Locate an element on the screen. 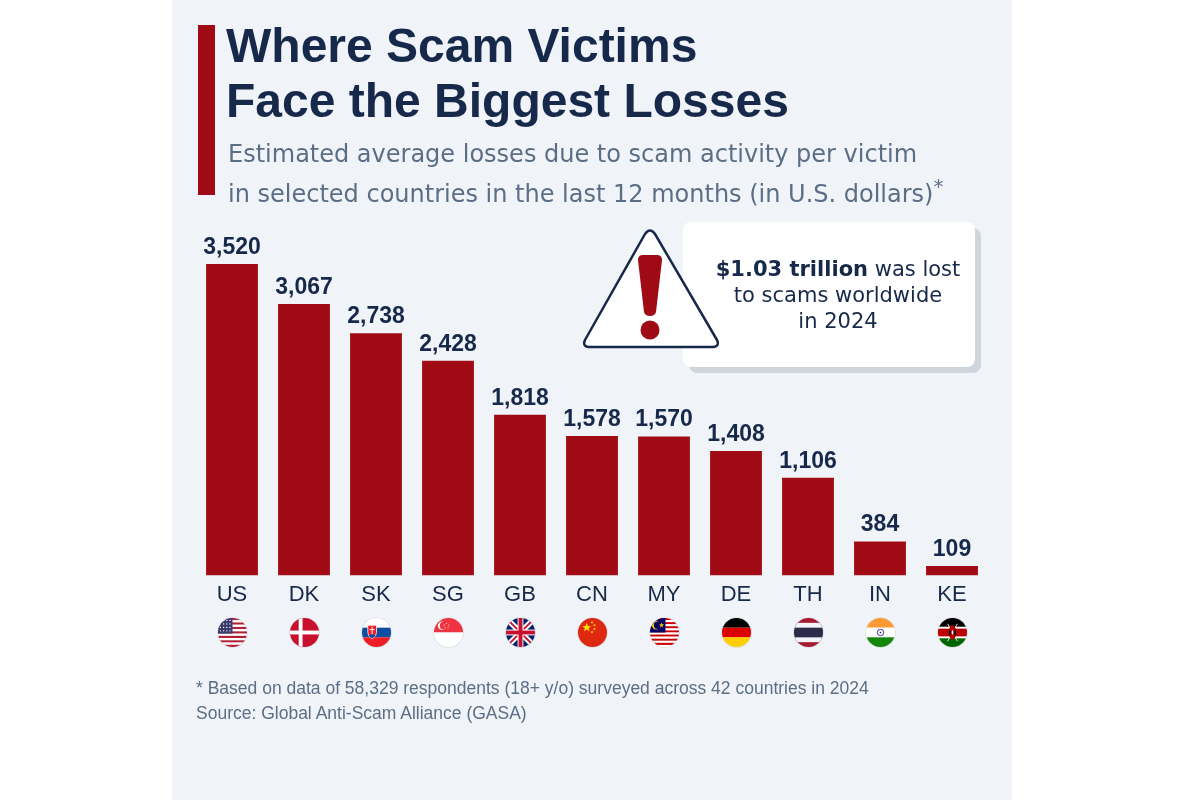 The height and width of the screenshot is (800, 1200). chart-subtitle: Estimated average losses due to scam activity per victim in selected countries in the last 12 months (in U.S. dollars)$^{*}$ is located at coordinates (586, 174).